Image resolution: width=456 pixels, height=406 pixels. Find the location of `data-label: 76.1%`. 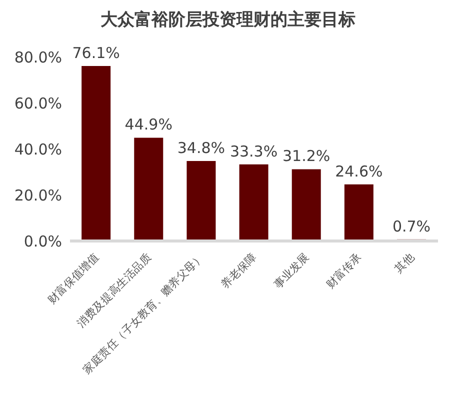

data-label: 76.1% is located at coordinates (96, 53).